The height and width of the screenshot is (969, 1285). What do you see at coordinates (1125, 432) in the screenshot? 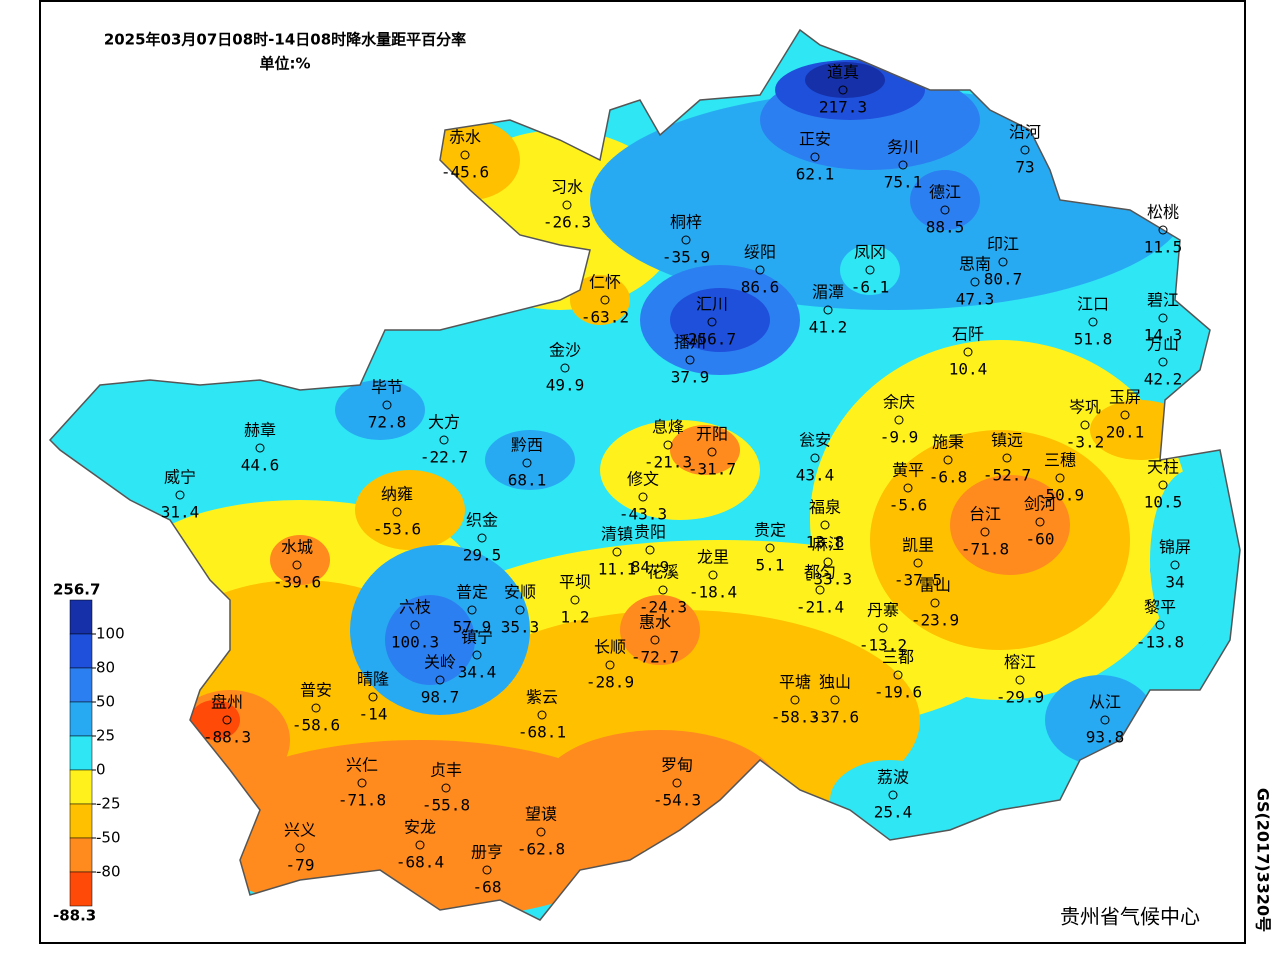
I see `station-value: 20.1` at bounding box center [1125, 432].